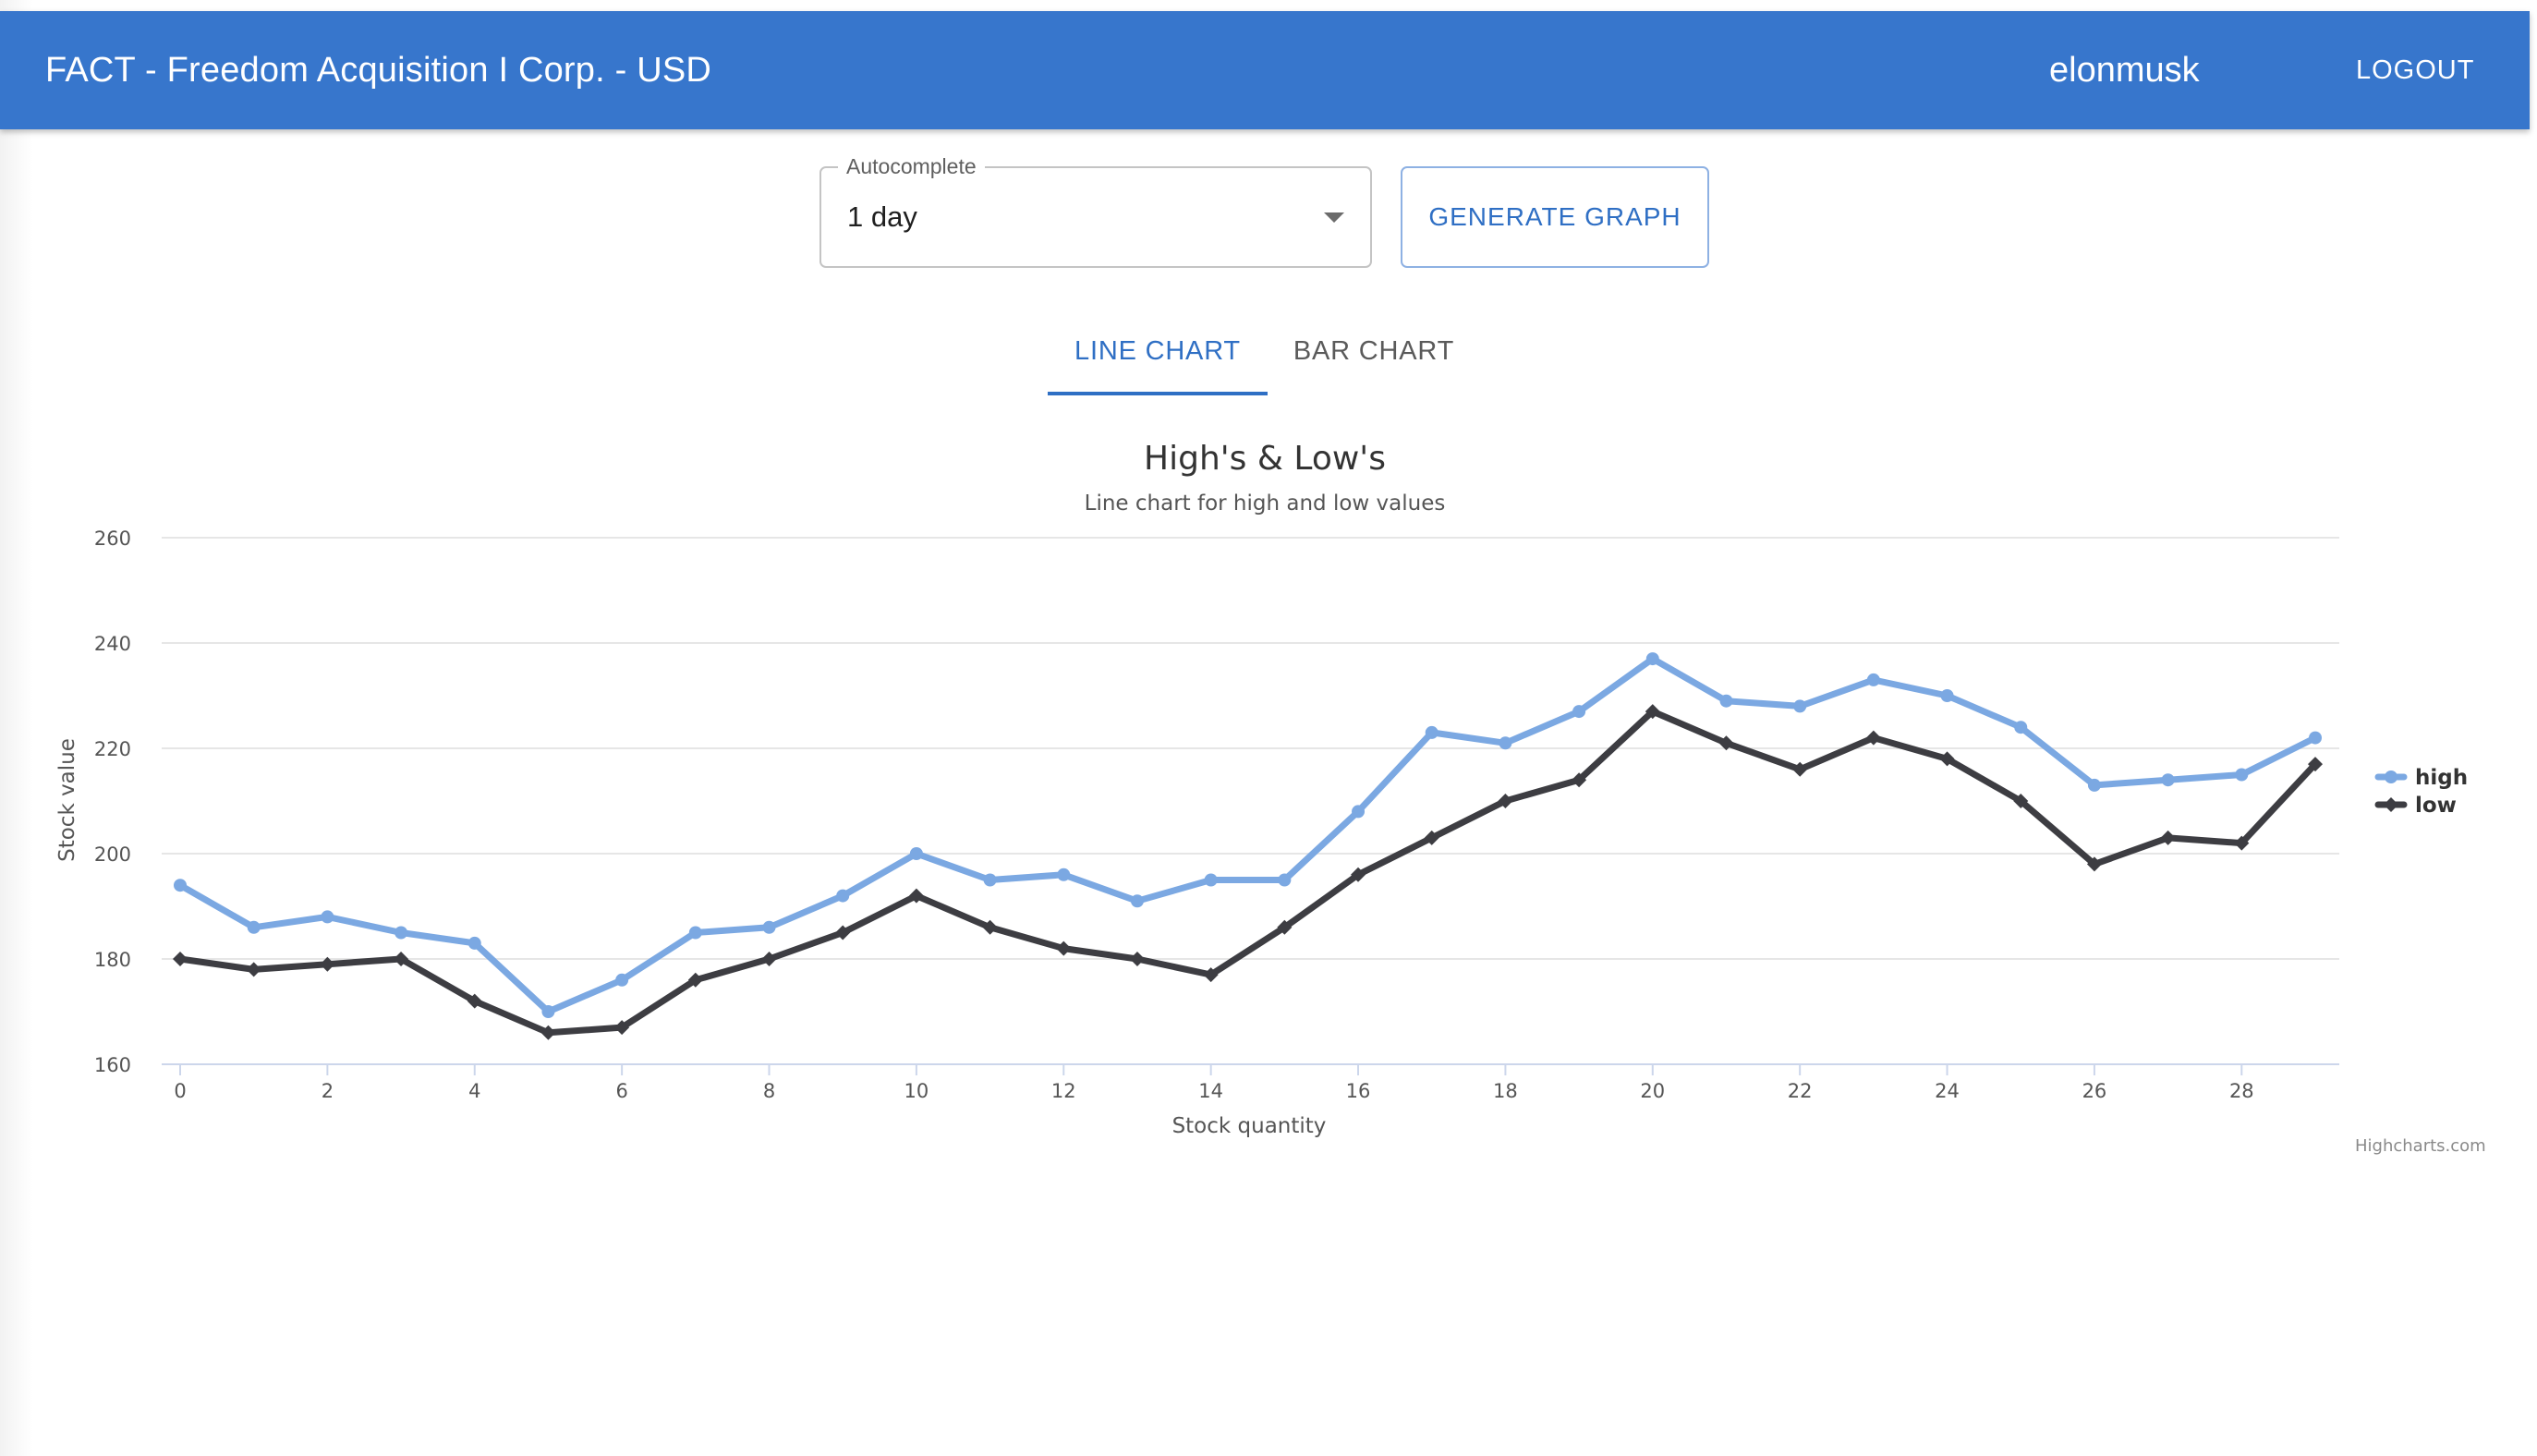 The height and width of the screenshot is (1456, 2537). What do you see at coordinates (2441, 778) in the screenshot?
I see `legend-item-label: high` at bounding box center [2441, 778].